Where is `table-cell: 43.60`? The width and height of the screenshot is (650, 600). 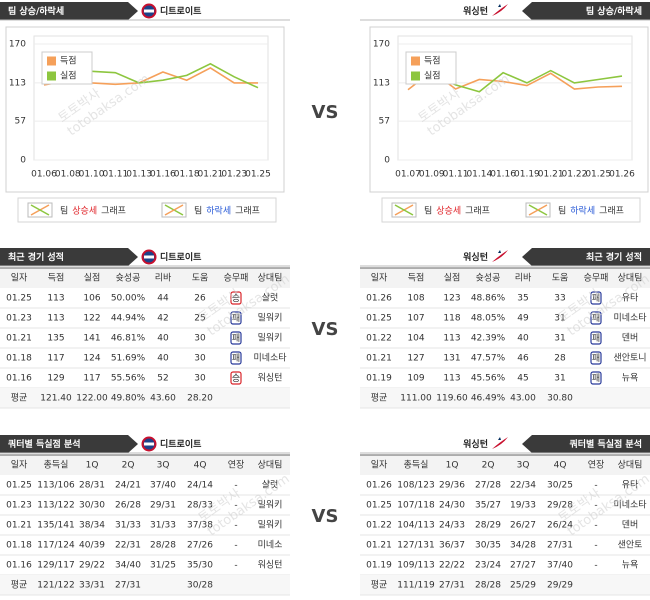
table-cell: 43.60 is located at coordinates (163, 399).